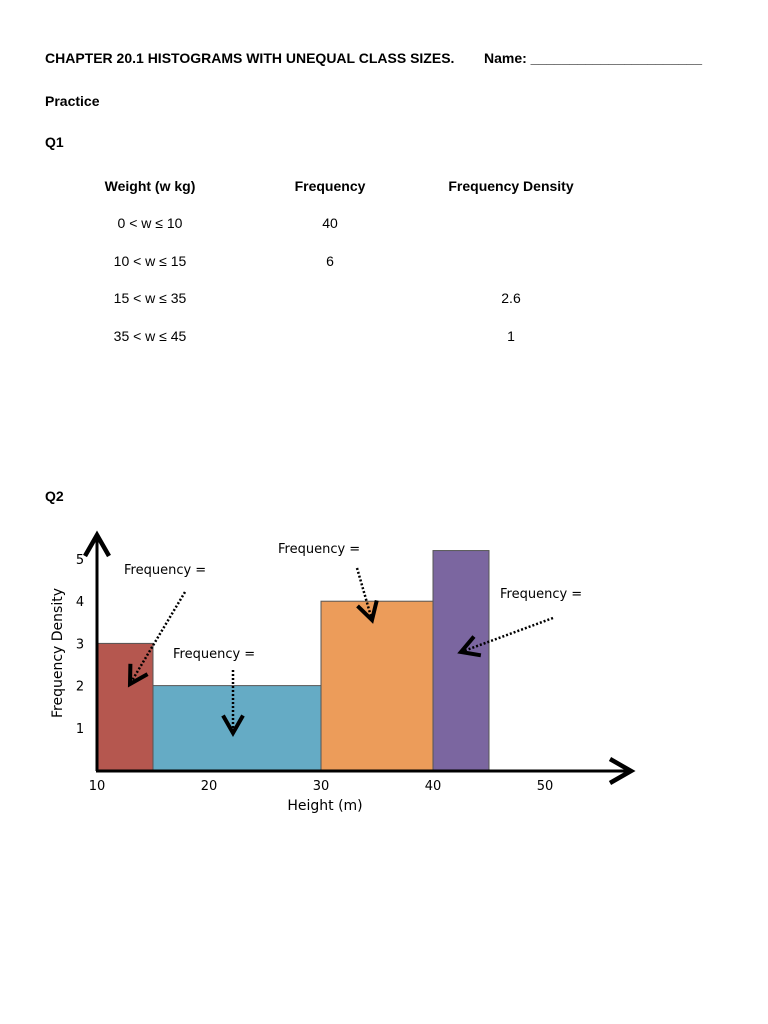 The width and height of the screenshot is (768, 1024). What do you see at coordinates (209, 786) in the screenshot?
I see `x-tick-label: 20` at bounding box center [209, 786].